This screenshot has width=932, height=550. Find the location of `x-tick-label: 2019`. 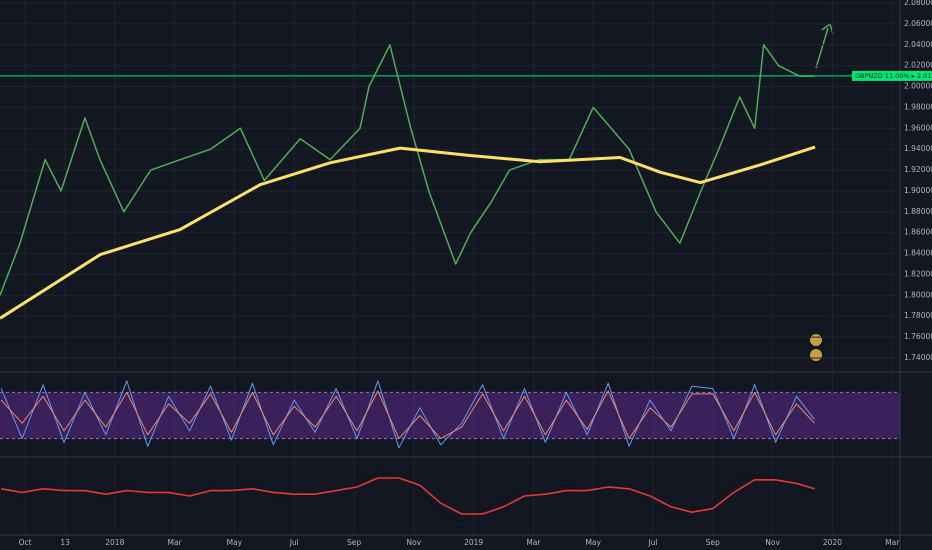

x-tick-label: 2019 is located at coordinates (473, 542).